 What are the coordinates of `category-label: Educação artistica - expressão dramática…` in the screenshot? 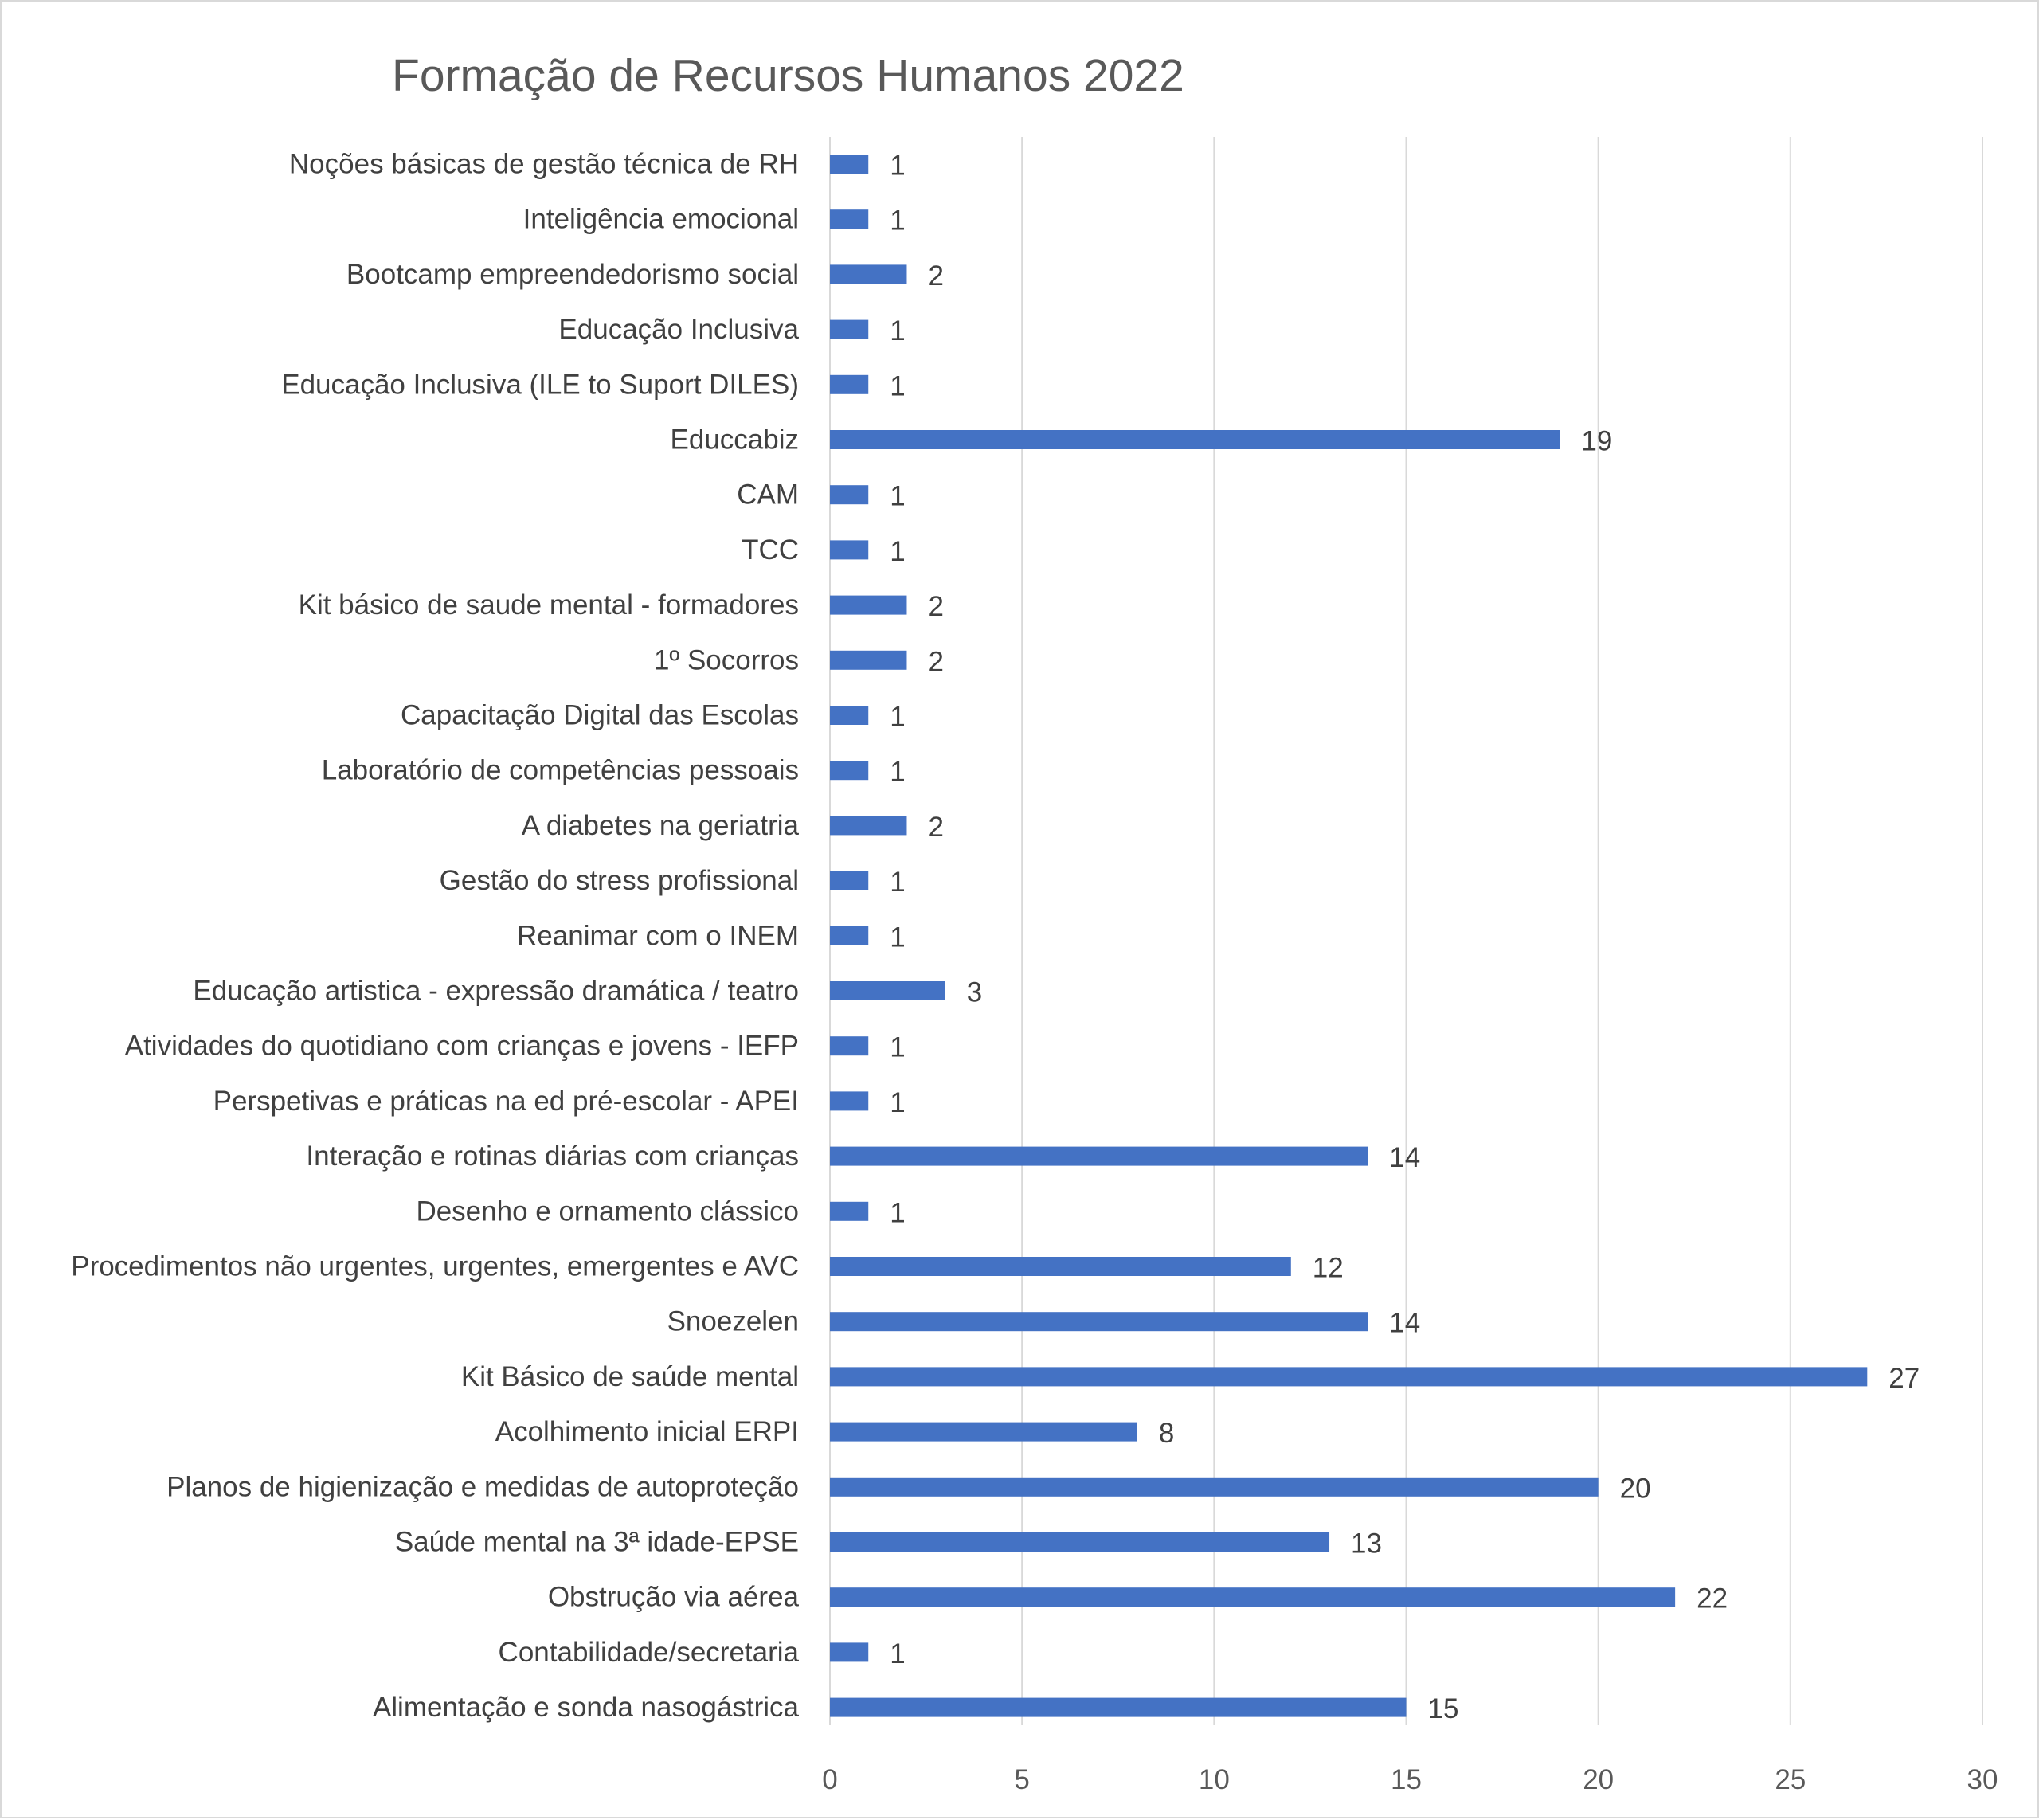 It's located at (496, 991).